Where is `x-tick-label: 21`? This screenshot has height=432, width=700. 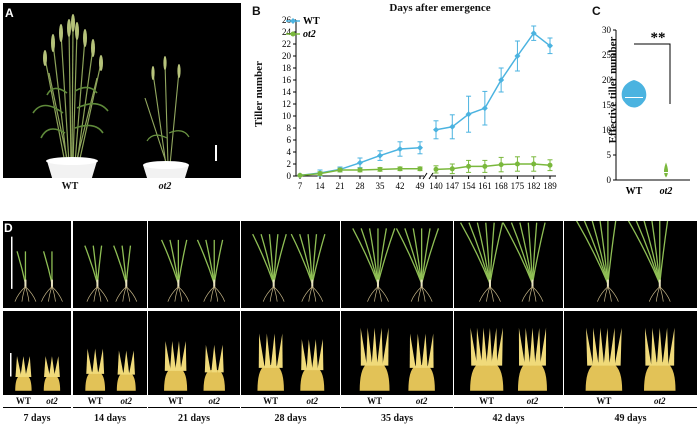 x-tick-label: 21 is located at coordinates (340, 186).